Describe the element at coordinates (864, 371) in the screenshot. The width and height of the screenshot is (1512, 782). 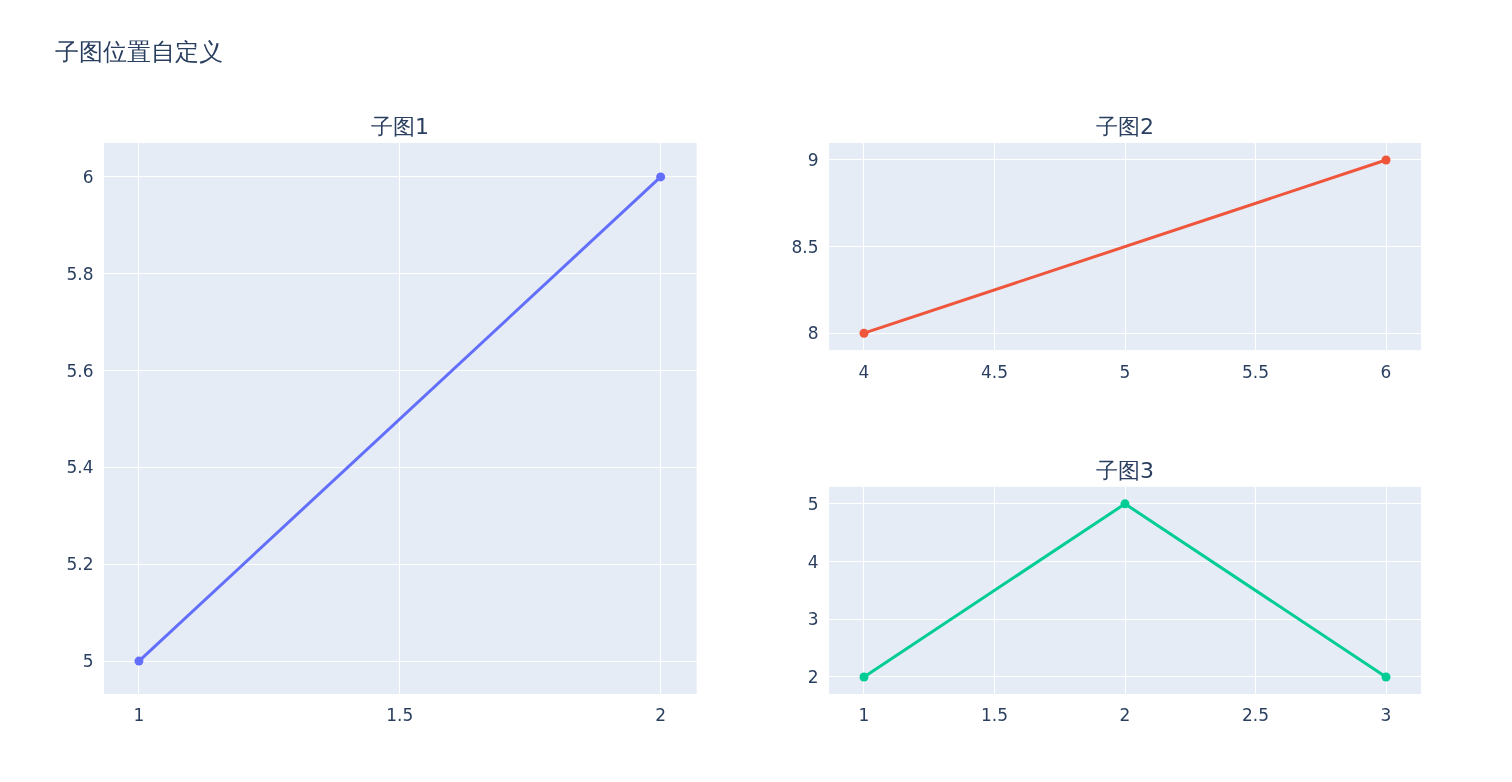
I see `x-tick-label: 4` at that location.